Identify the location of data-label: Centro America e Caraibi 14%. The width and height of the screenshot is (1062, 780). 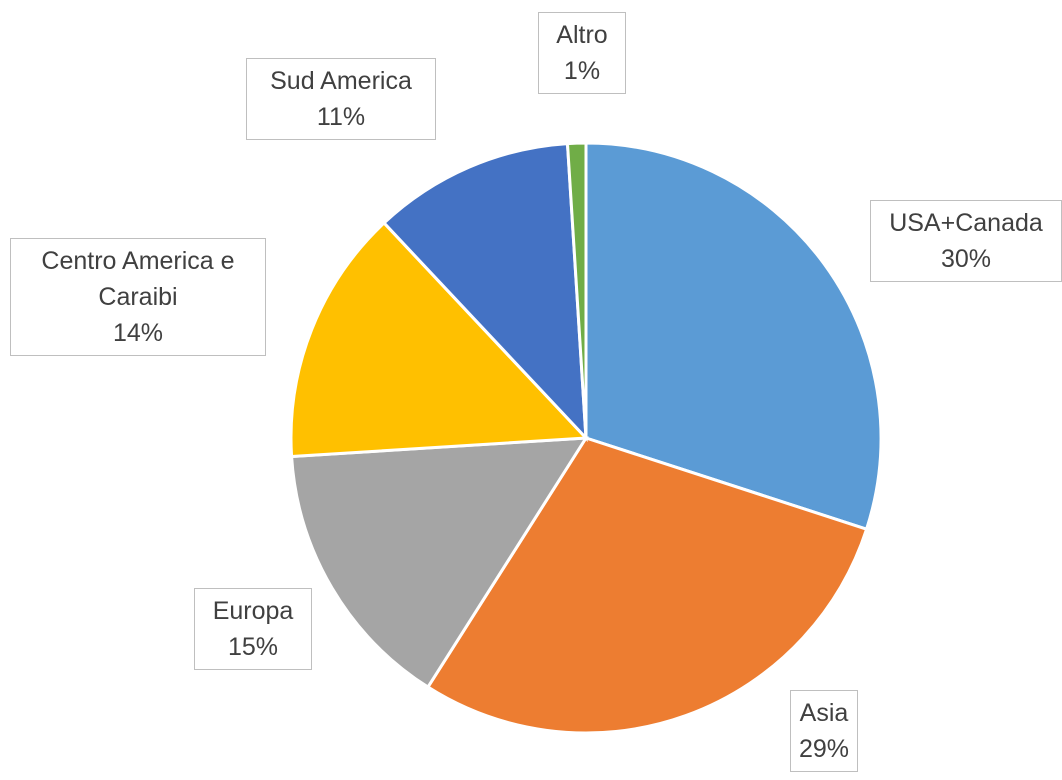
(138, 297).